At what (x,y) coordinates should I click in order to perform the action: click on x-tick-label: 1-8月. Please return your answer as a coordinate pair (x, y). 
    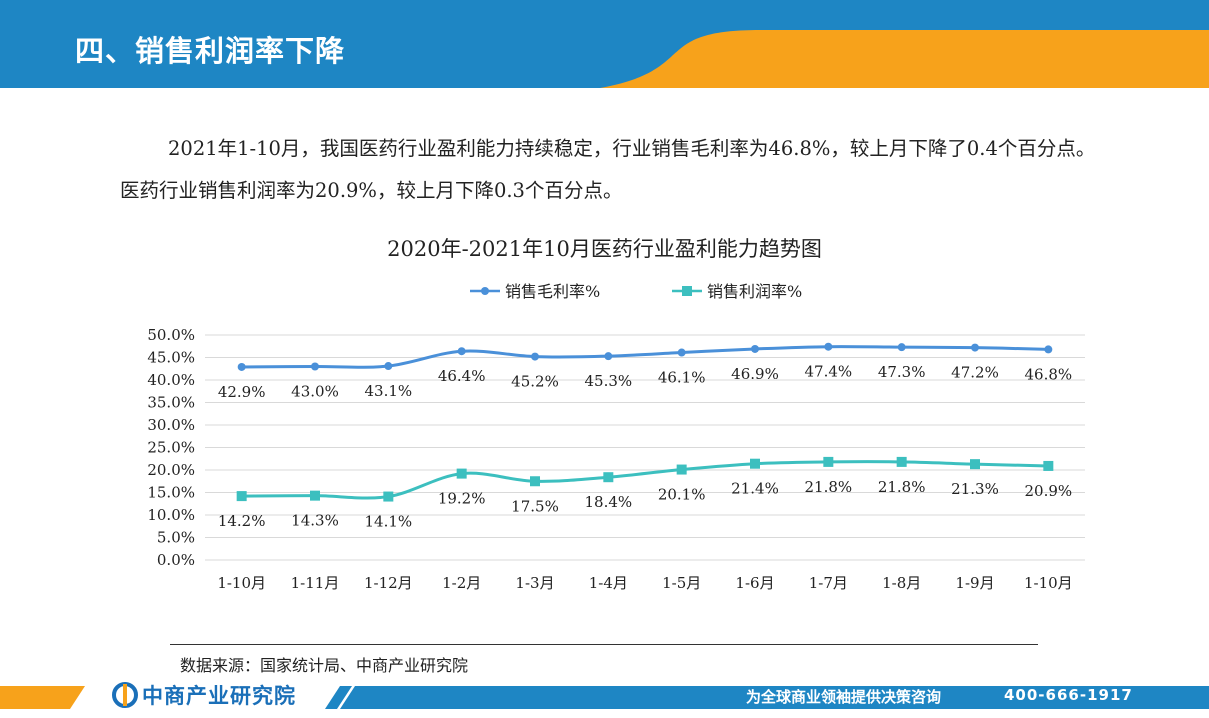
    Looking at the image, I should click on (901, 583).